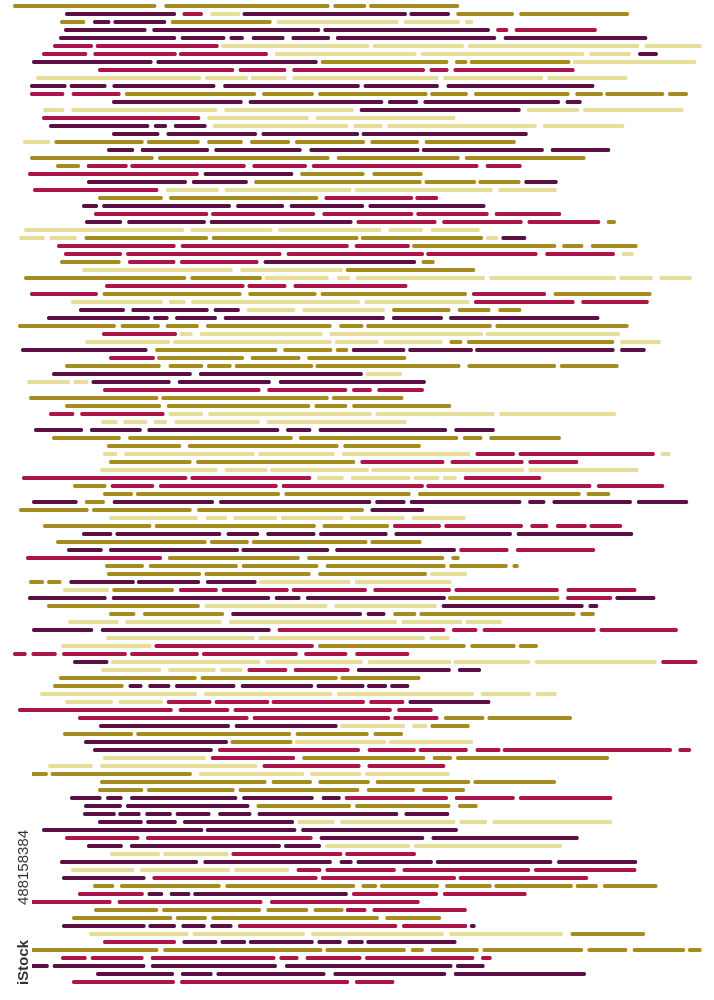 This screenshot has height=1000, width=714. Describe the element at coordinates (23, 867) in the screenshot. I see `image-id: 488158384` at that location.